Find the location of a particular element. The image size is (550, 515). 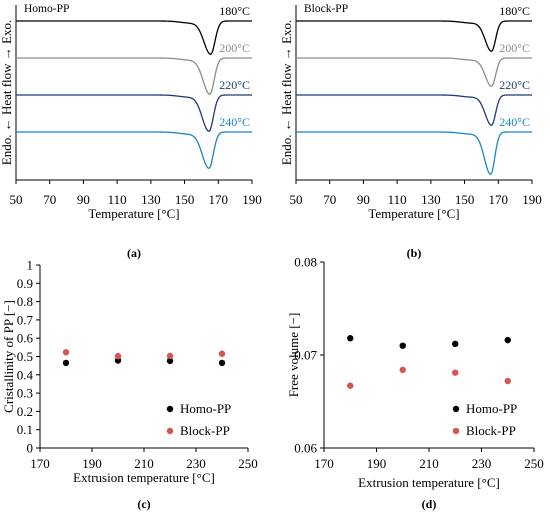

y-axis-label: Free volume [−] is located at coordinates (293, 355).